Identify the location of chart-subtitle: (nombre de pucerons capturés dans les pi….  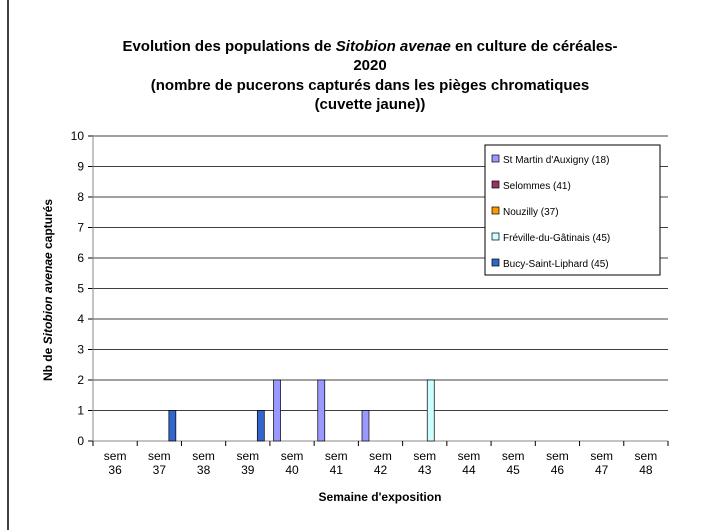
(370, 95).